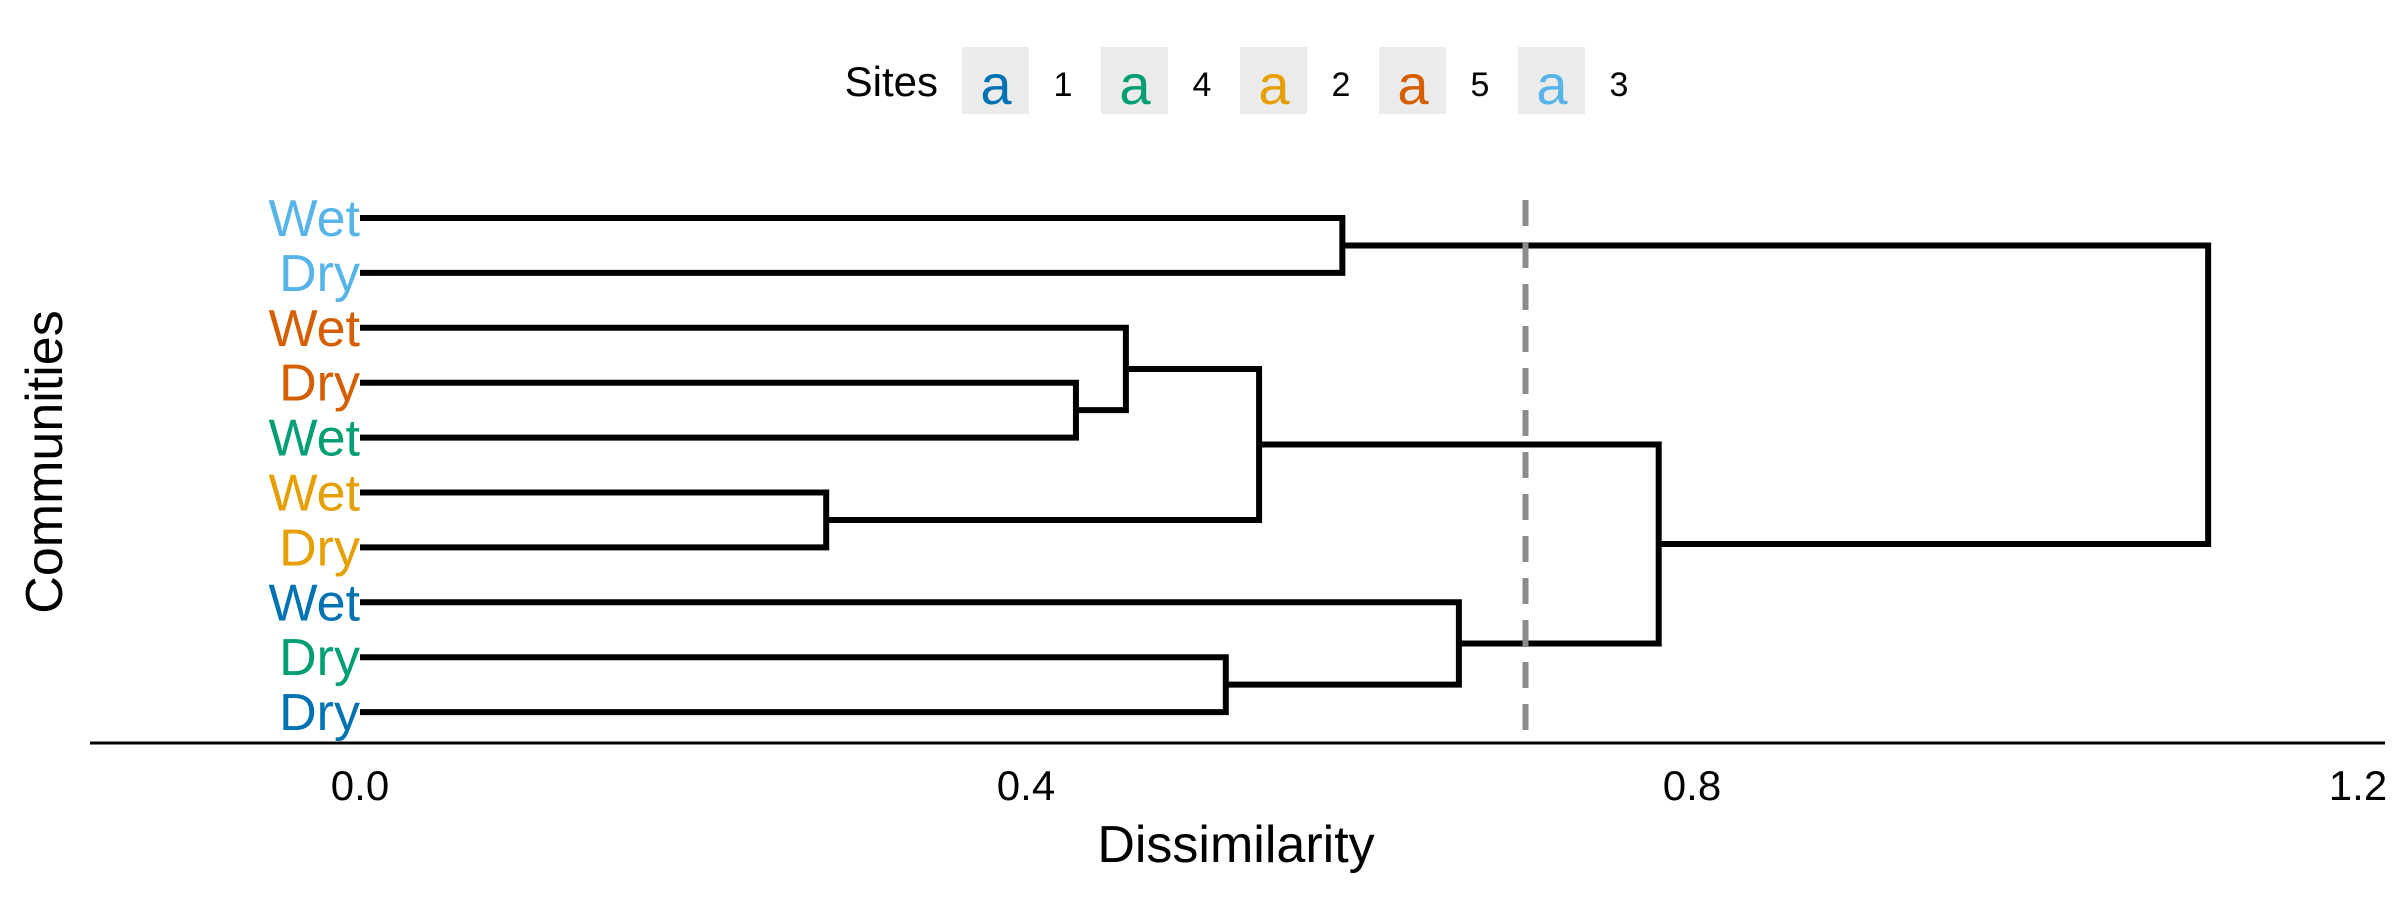  What do you see at coordinates (1619, 85) in the screenshot?
I see `legend-entry-label: 3` at bounding box center [1619, 85].